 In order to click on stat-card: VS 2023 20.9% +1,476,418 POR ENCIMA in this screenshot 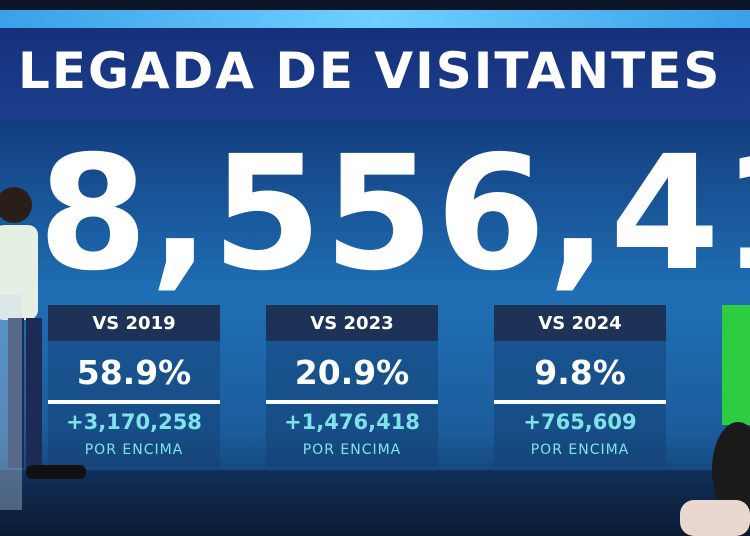, I will do `click(352, 386)`.